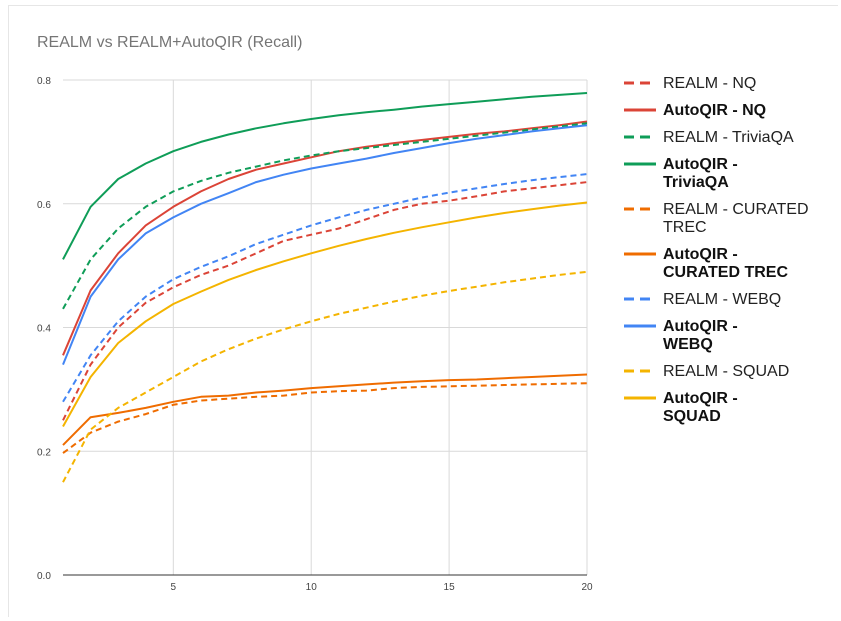 The width and height of the screenshot is (841, 621). I want to click on x-tick-label: 5, so click(174, 587).